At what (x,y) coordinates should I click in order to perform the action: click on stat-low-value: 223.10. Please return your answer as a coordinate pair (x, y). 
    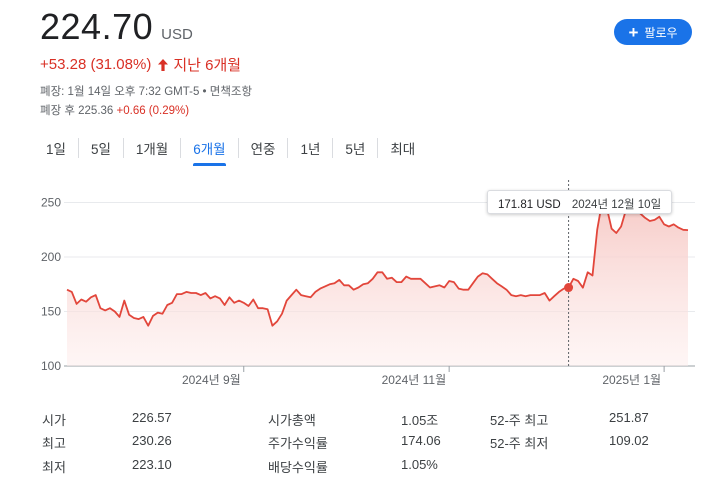
    Looking at the image, I should click on (152, 464).